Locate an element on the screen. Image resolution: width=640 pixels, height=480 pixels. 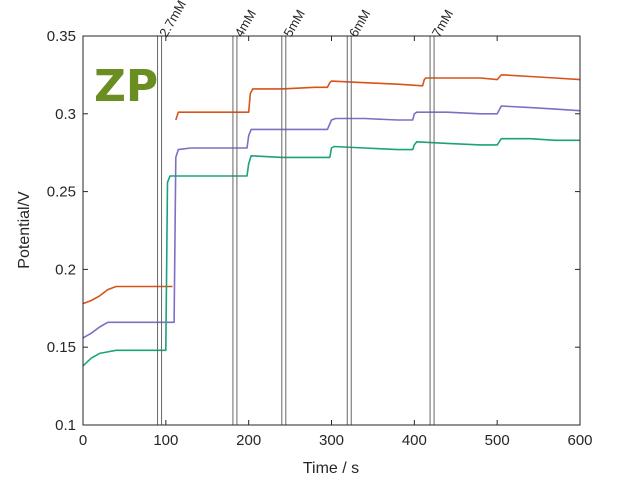
y-tick-label-1: 0.15 is located at coordinates (61, 347).